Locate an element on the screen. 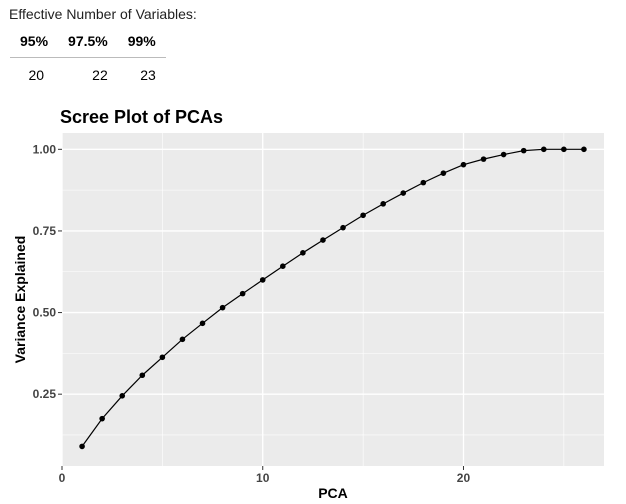  table-header-row: 95% 97.5% 99% is located at coordinates (88, 43).